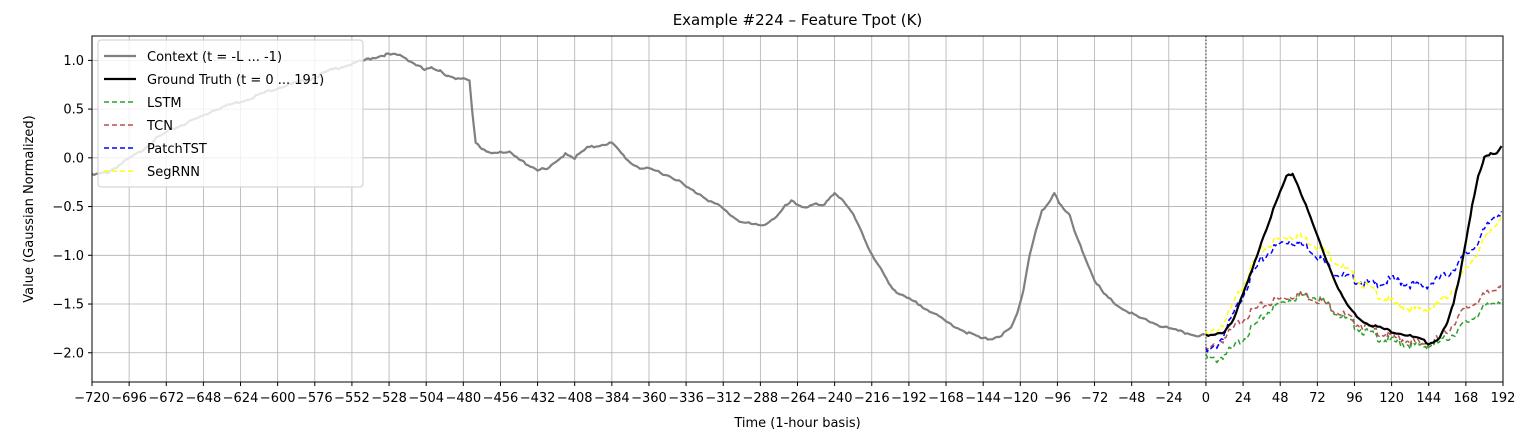 The image size is (1530, 432). I want to click on x-tick-label: 168, so click(1465, 398).